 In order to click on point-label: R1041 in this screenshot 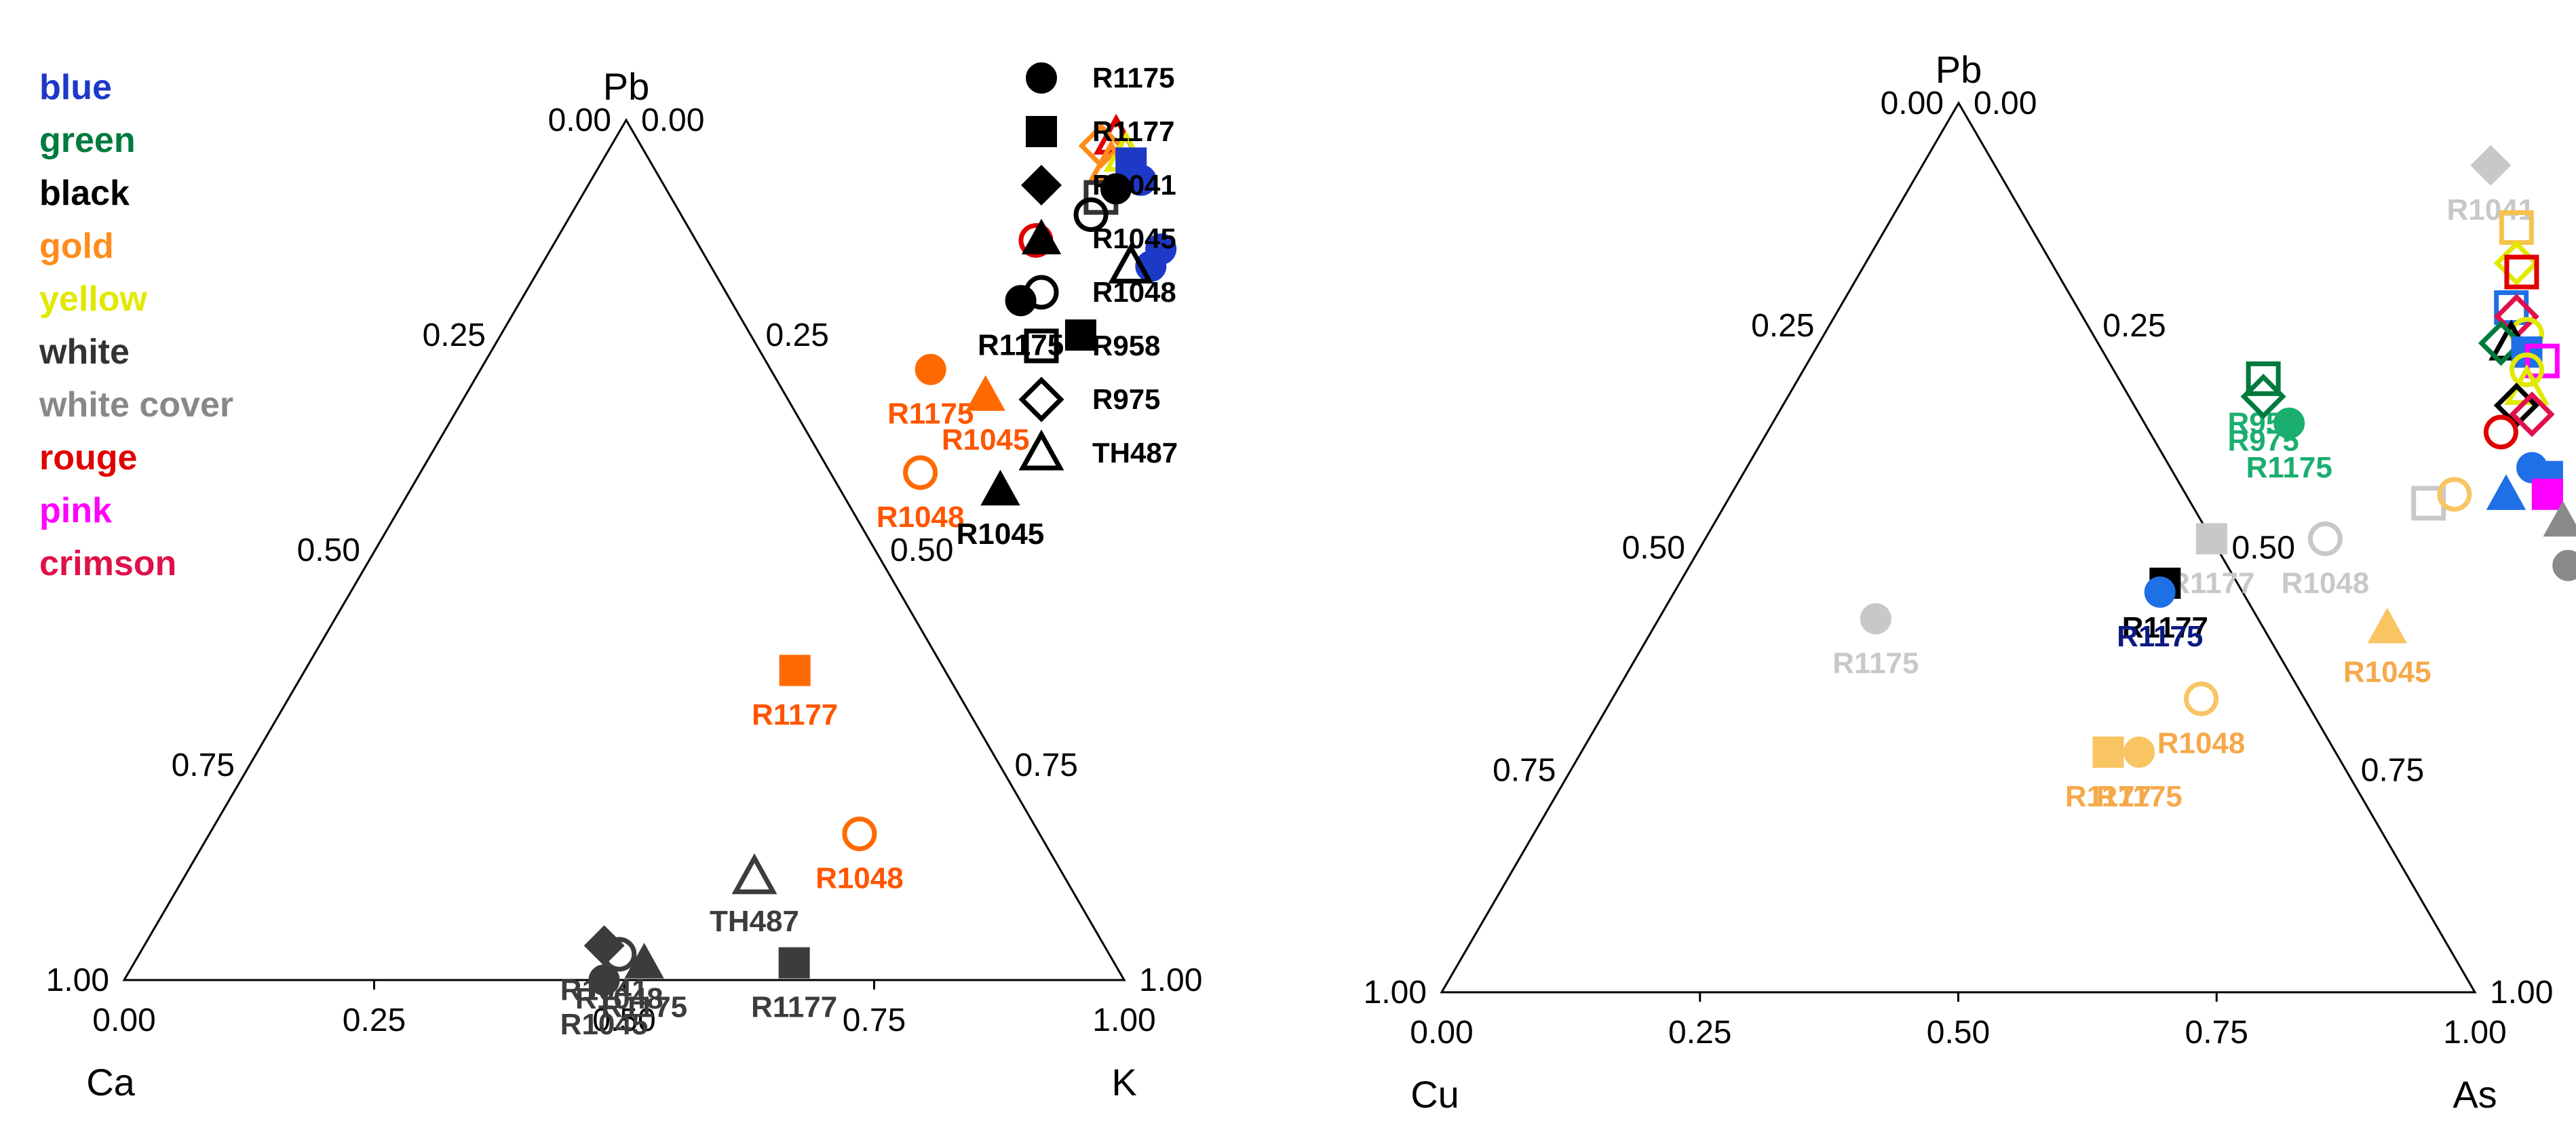, I will do `click(2490, 210)`.